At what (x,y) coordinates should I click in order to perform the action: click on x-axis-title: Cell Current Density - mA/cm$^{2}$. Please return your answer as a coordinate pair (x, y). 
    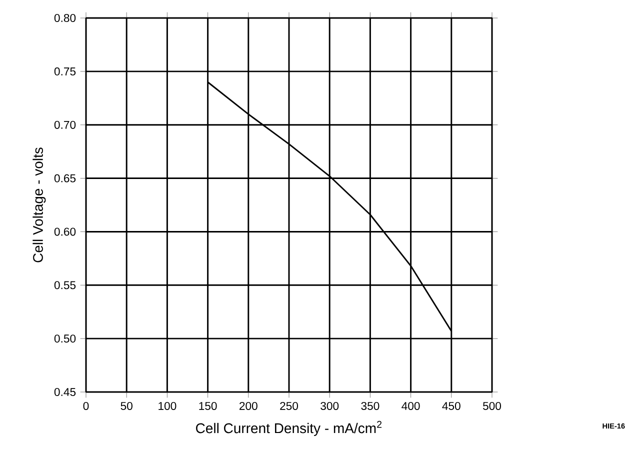
    Looking at the image, I should click on (289, 428).